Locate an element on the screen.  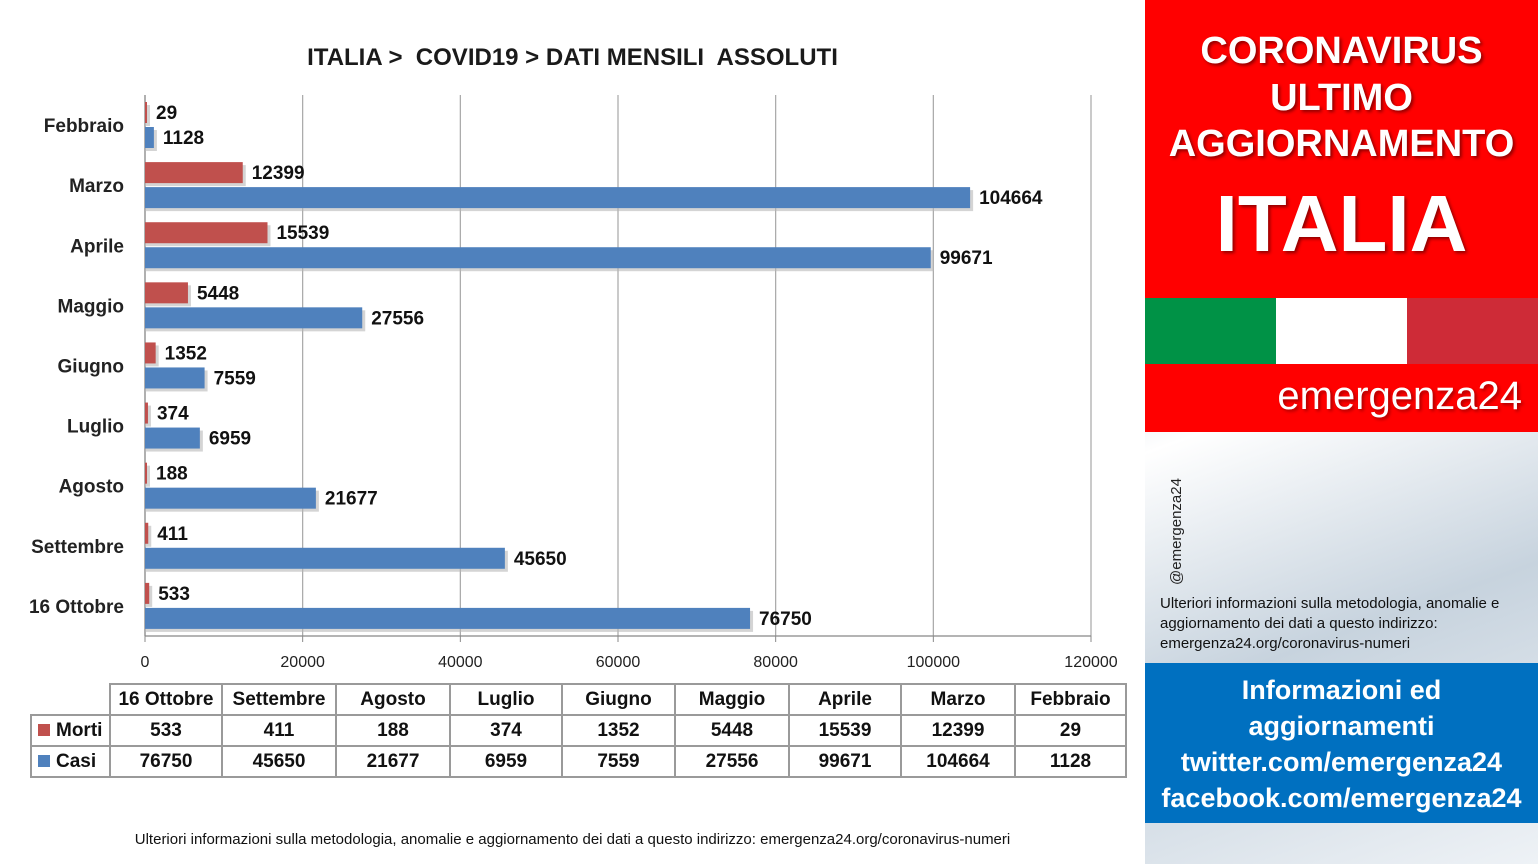
data-label: 1128 is located at coordinates (183, 138).